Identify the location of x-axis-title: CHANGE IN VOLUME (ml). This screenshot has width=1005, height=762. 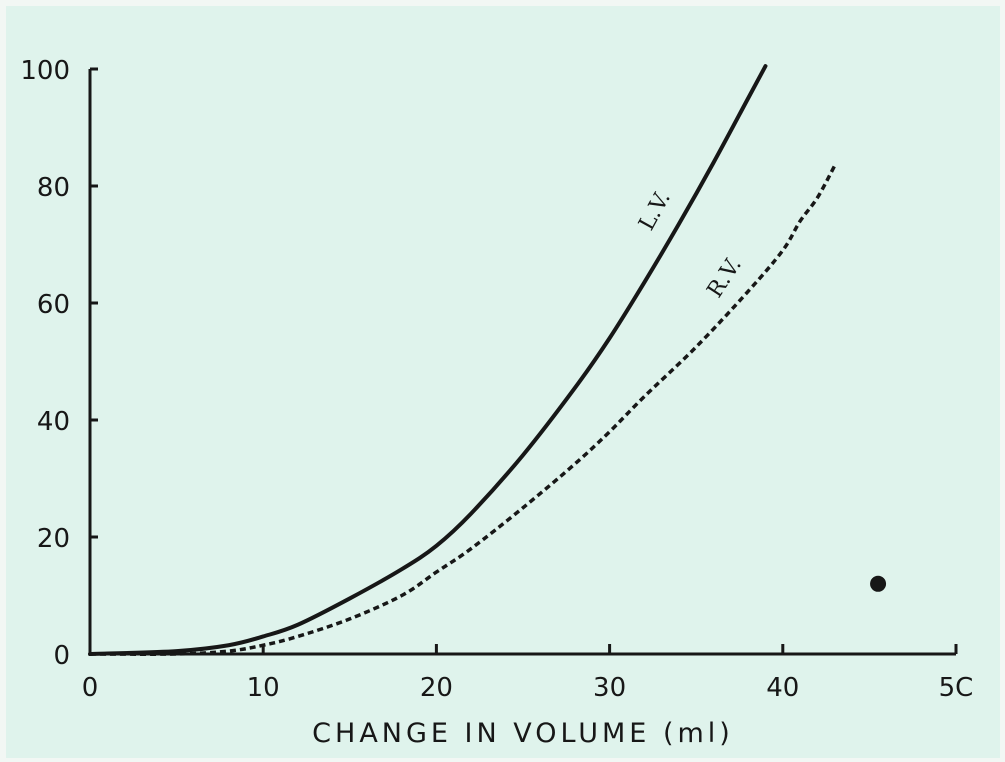
(523, 733).